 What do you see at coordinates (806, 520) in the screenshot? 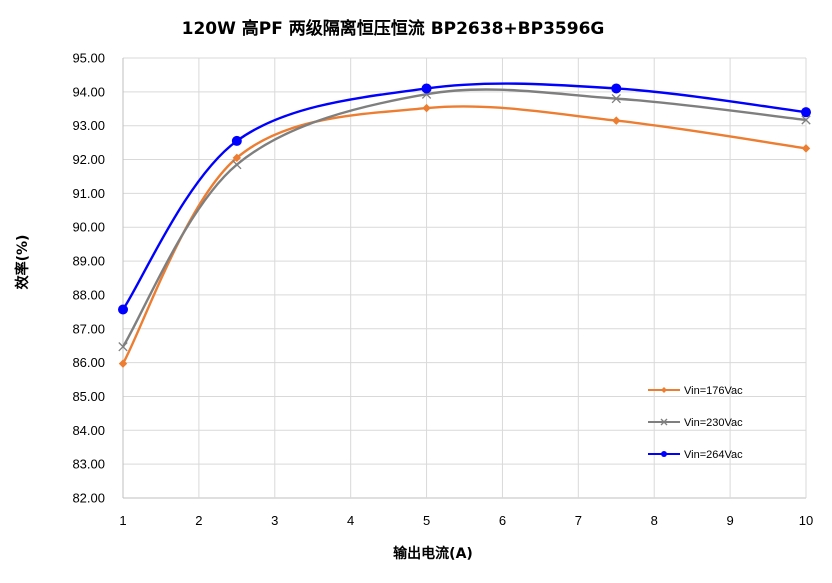
I see `x-tick-label: 10` at bounding box center [806, 520].